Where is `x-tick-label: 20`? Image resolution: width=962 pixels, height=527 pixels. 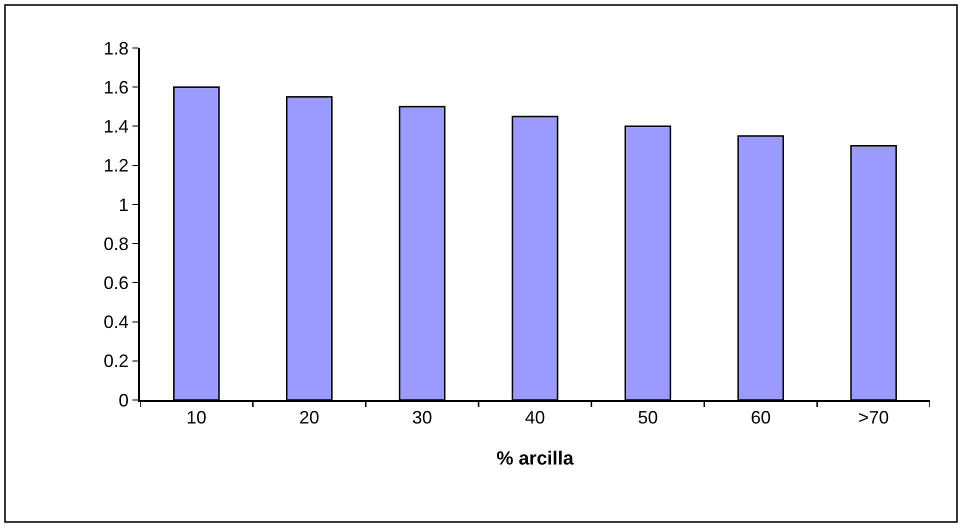
x-tick-label: 20 is located at coordinates (309, 417).